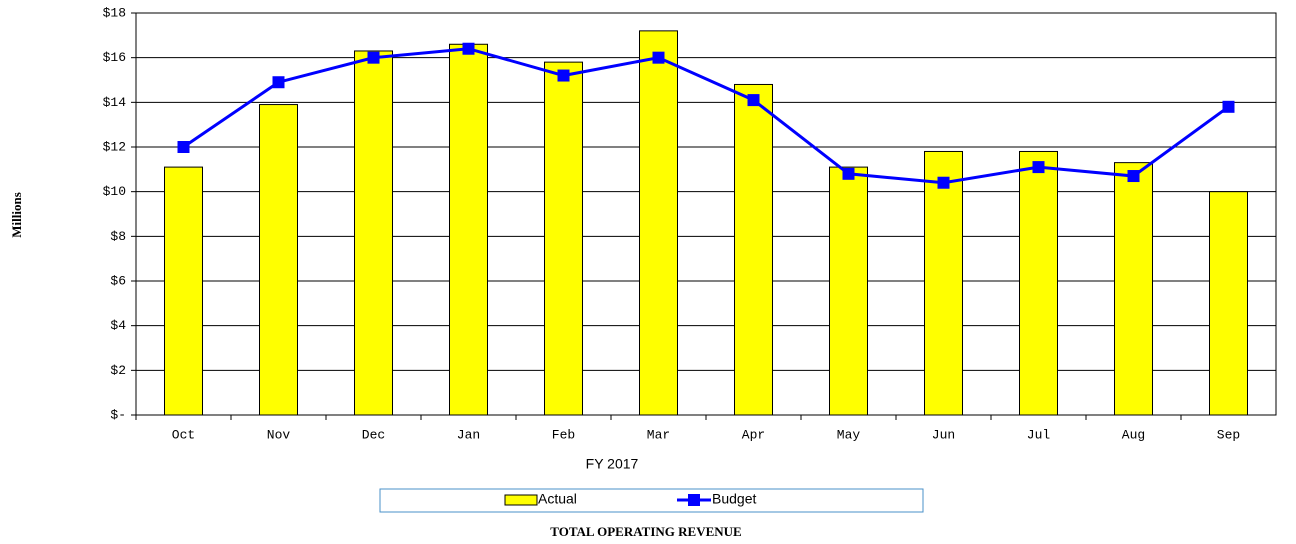  What do you see at coordinates (694, 500) in the screenshot?
I see `legend-marker` at bounding box center [694, 500].